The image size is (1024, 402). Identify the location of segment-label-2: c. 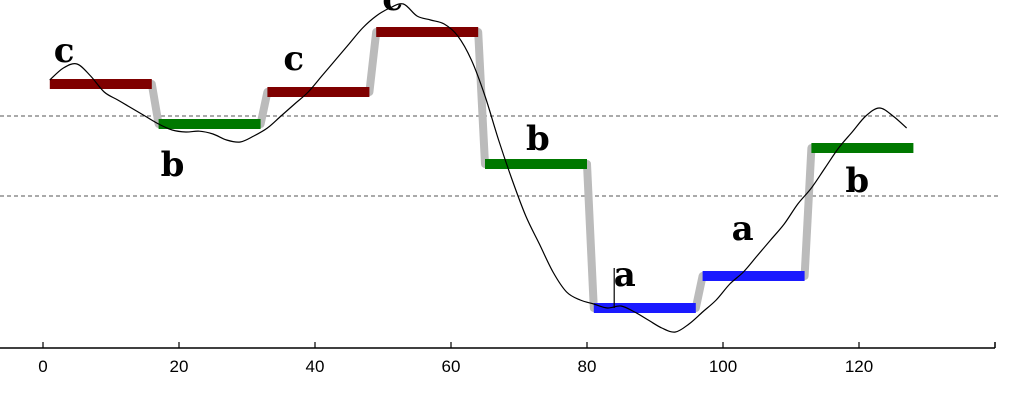
(293, 59).